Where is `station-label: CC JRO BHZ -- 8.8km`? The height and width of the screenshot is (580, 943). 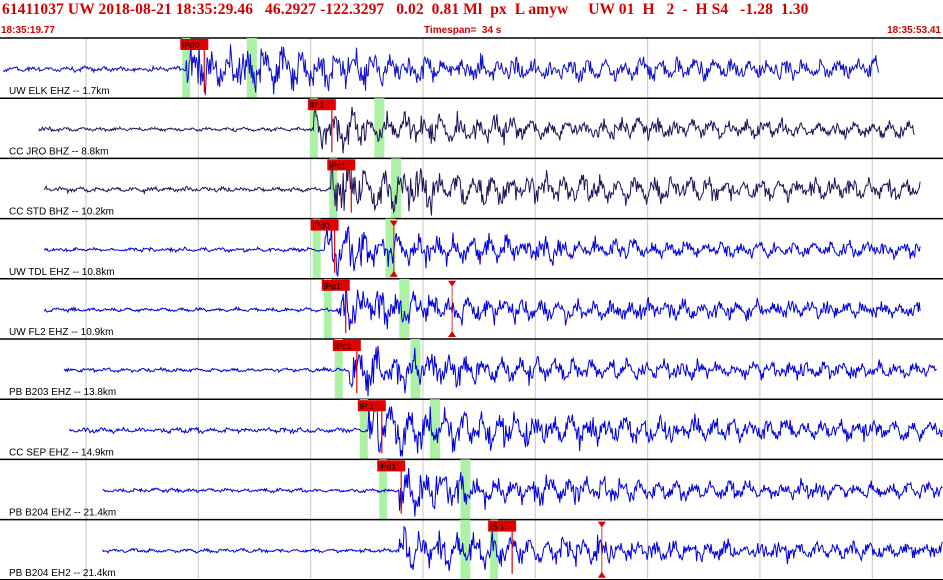
station-label: CC JRO BHZ -- 8.8km is located at coordinates (58, 151).